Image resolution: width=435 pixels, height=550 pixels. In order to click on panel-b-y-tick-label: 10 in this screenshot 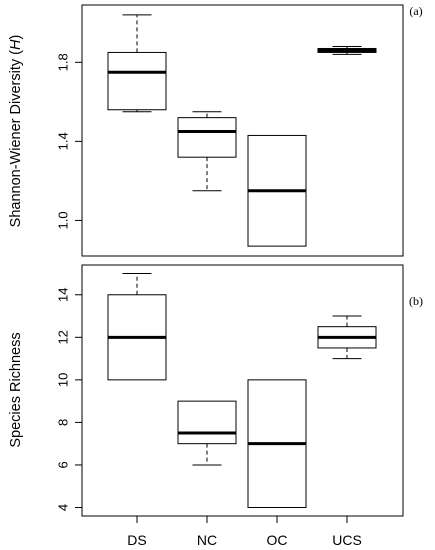, I will do `click(63, 380)`.